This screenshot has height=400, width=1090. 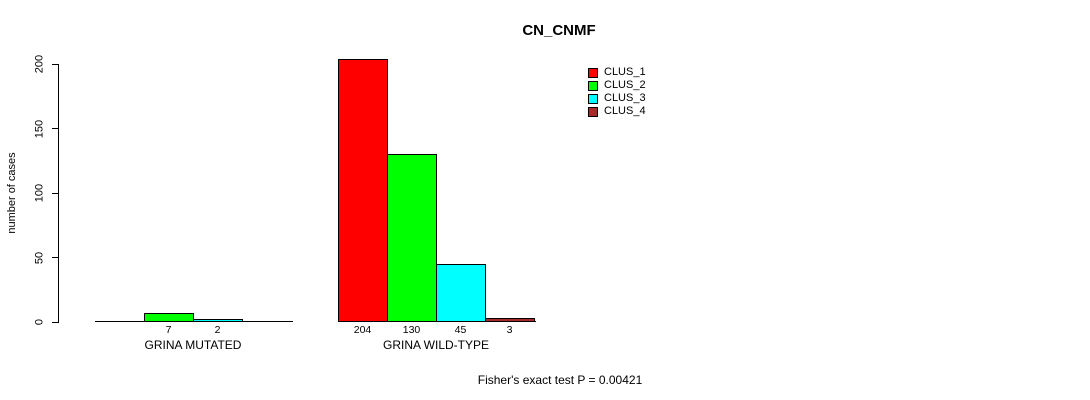 I want to click on stat-annotation: Fisher's exact test P = 0.00421, so click(x=560, y=380).